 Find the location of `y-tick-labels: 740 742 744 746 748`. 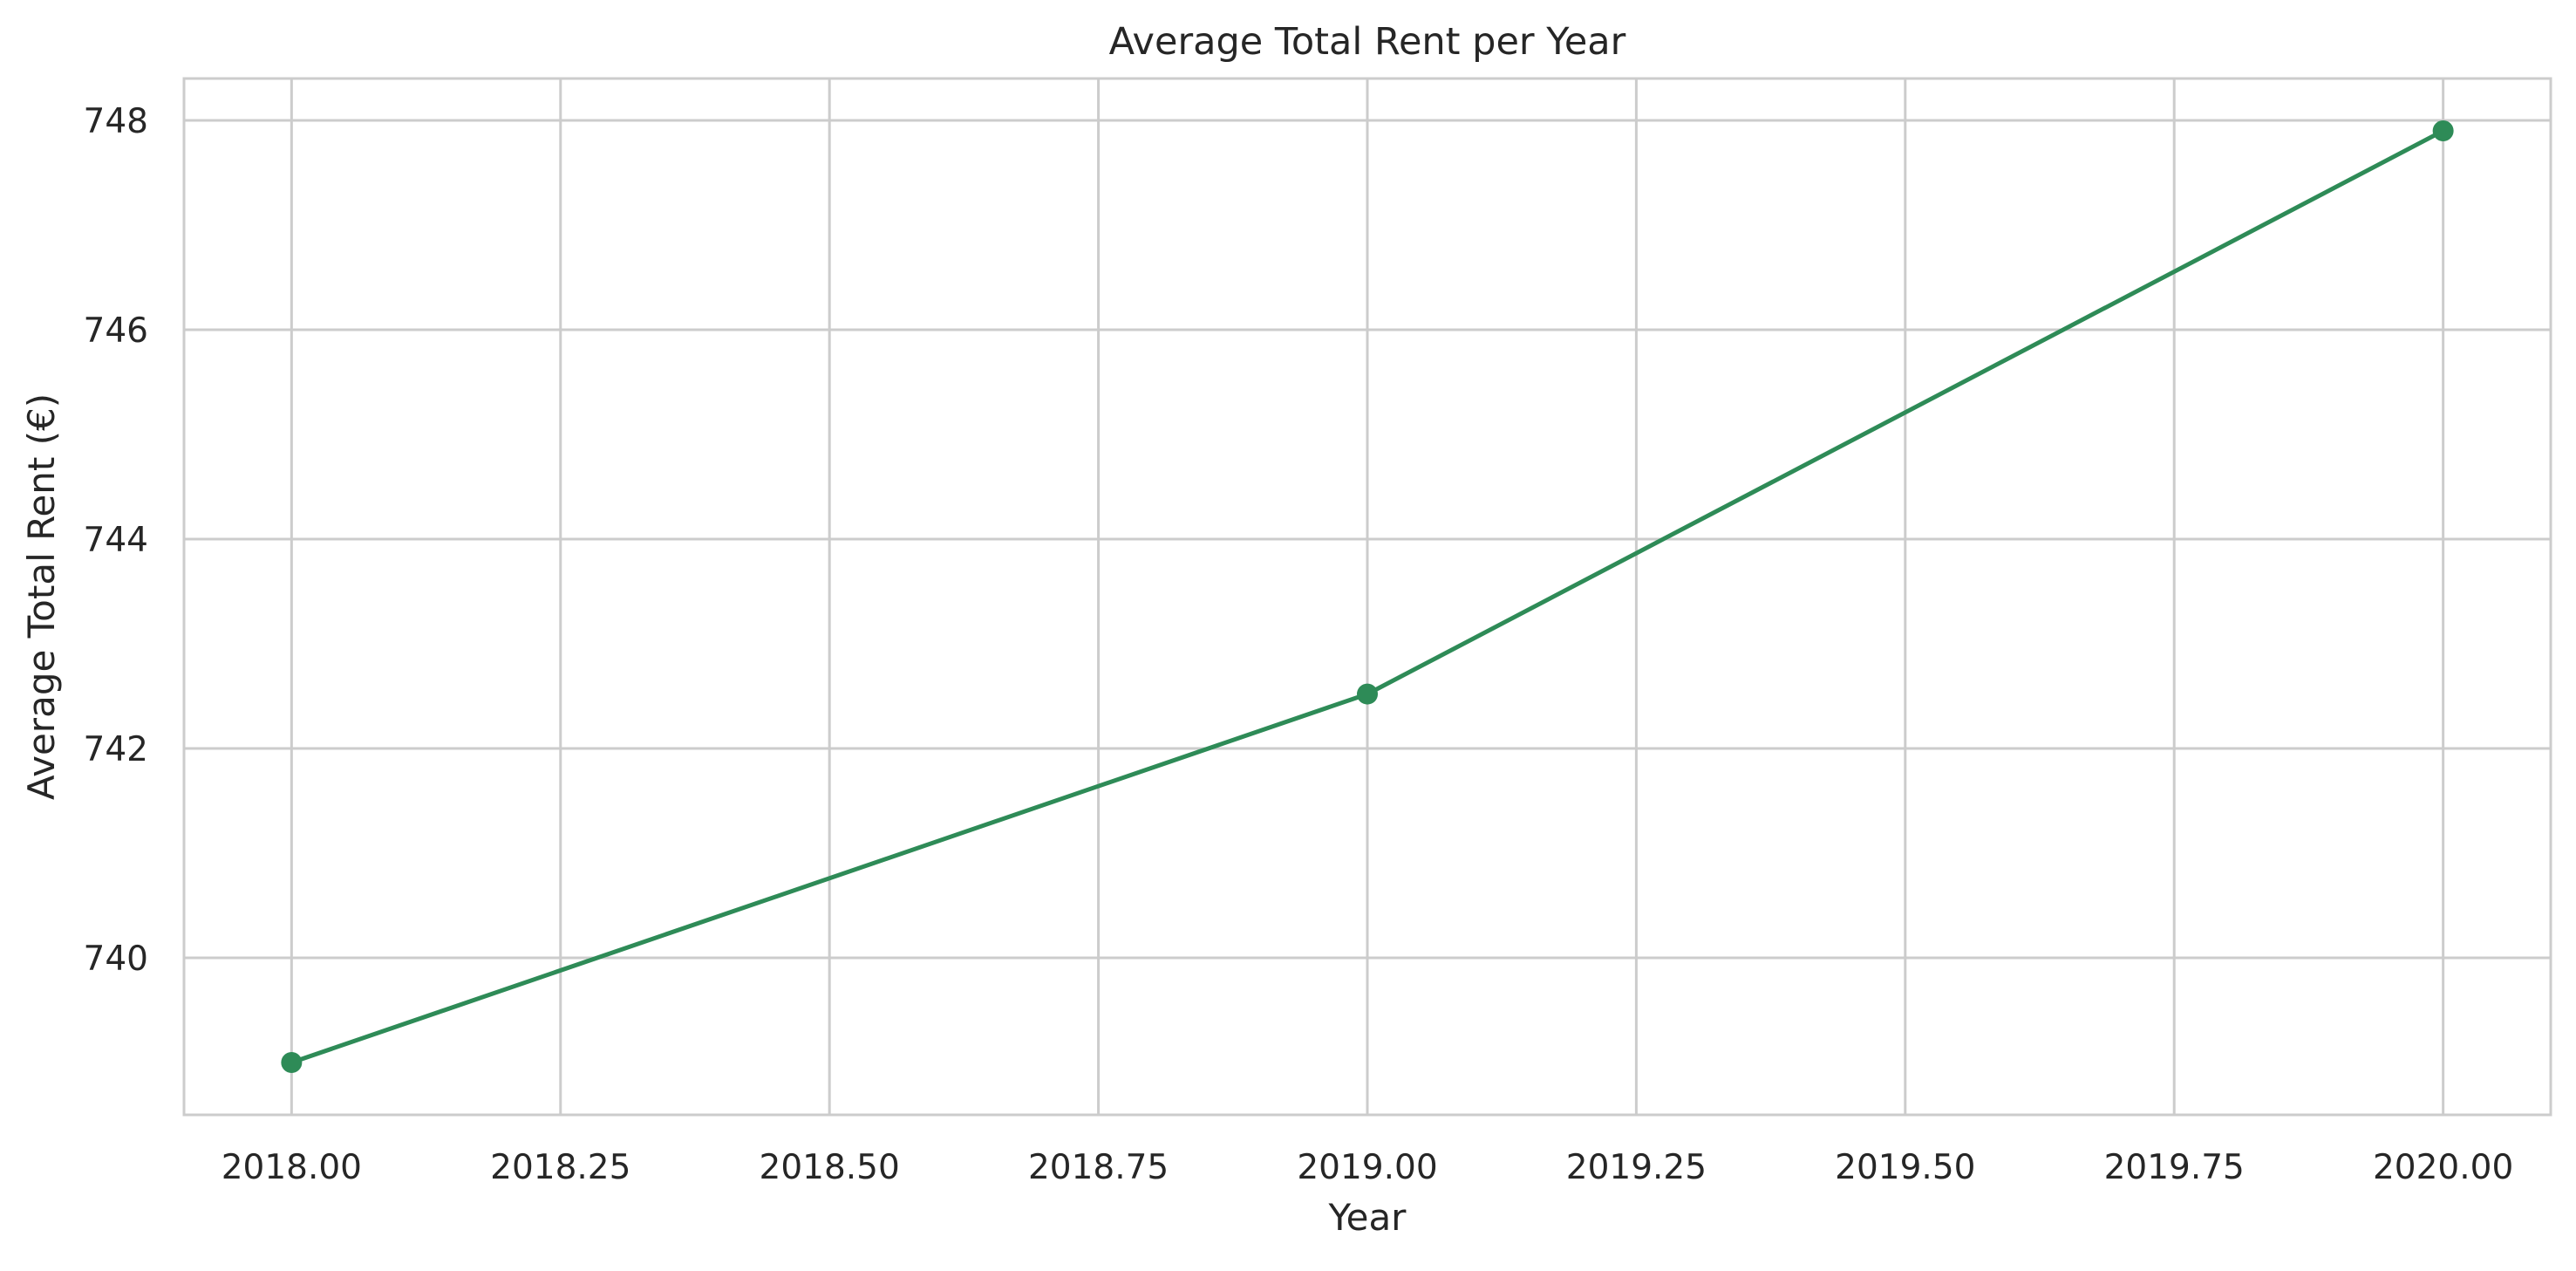

y-tick-labels: 740 742 744 746 748 is located at coordinates (116, 540).